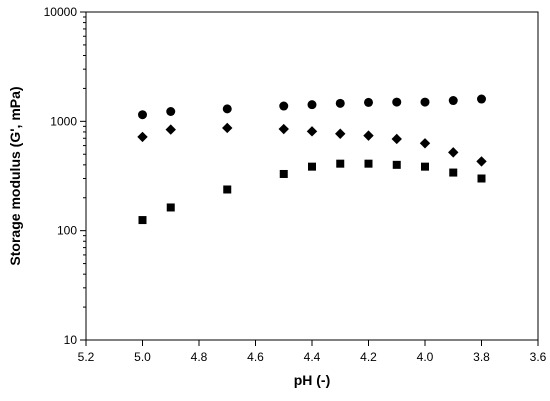 The image size is (550, 401). Describe the element at coordinates (65, 176) in the screenshot. I see `y-axis: 10 100 1000 10000` at that location.